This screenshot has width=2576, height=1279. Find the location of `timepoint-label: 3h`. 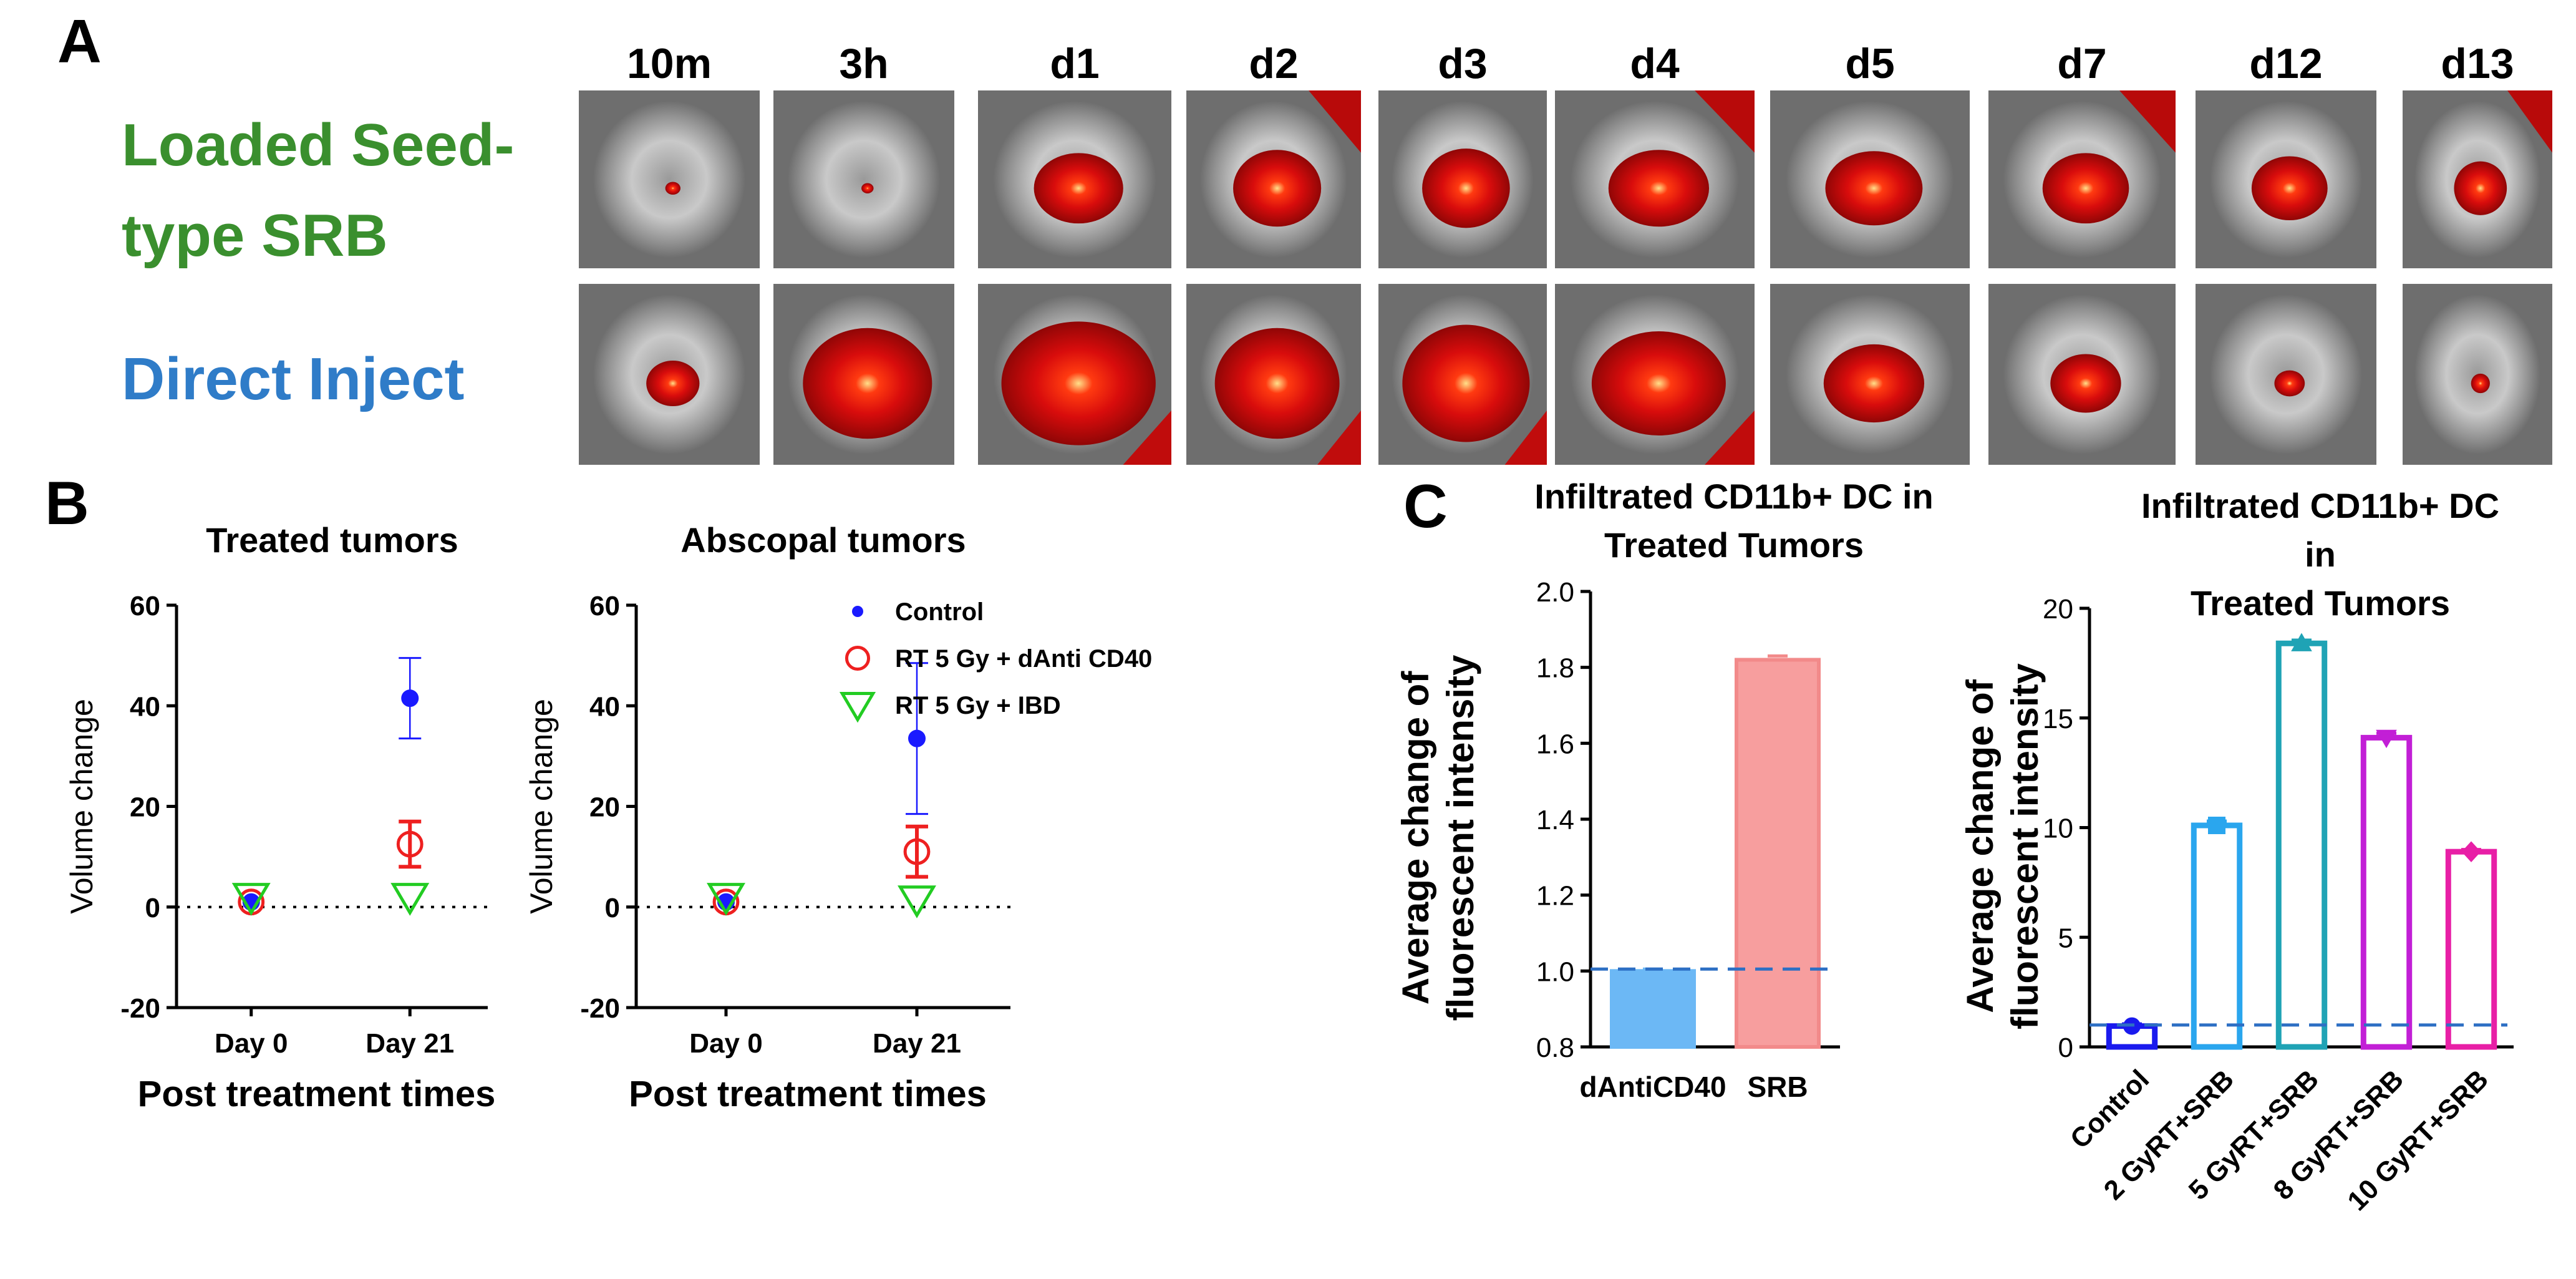

timepoint-label: 3h is located at coordinates (864, 63).